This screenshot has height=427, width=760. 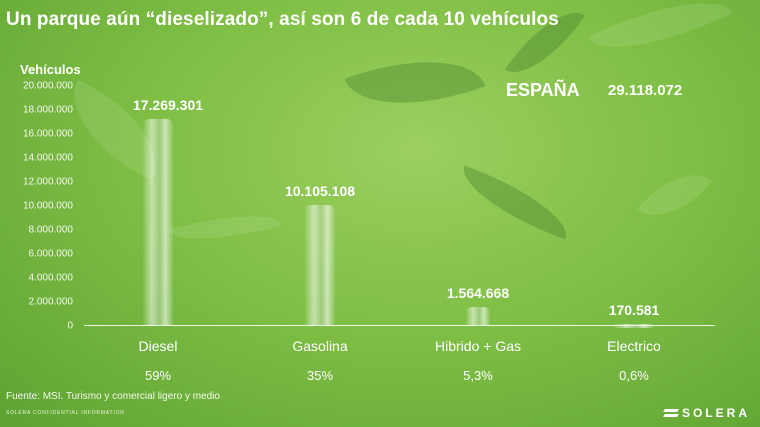 What do you see at coordinates (320, 346) in the screenshot?
I see `category-label: Gasolina` at bounding box center [320, 346].